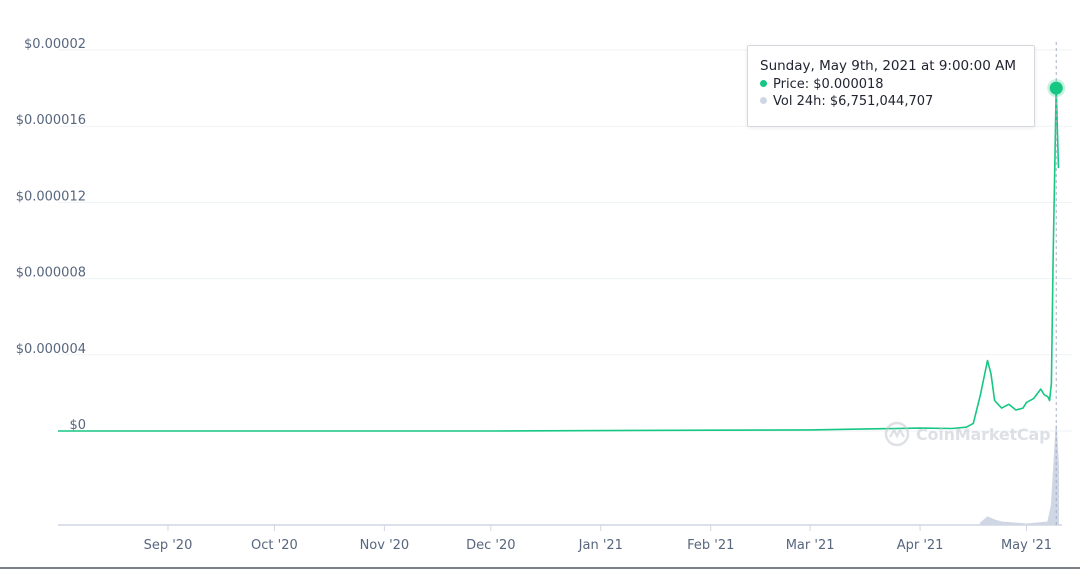 The width and height of the screenshot is (1080, 573). Describe the element at coordinates (1056, 88) in the screenshot. I see `hover-point` at that location.